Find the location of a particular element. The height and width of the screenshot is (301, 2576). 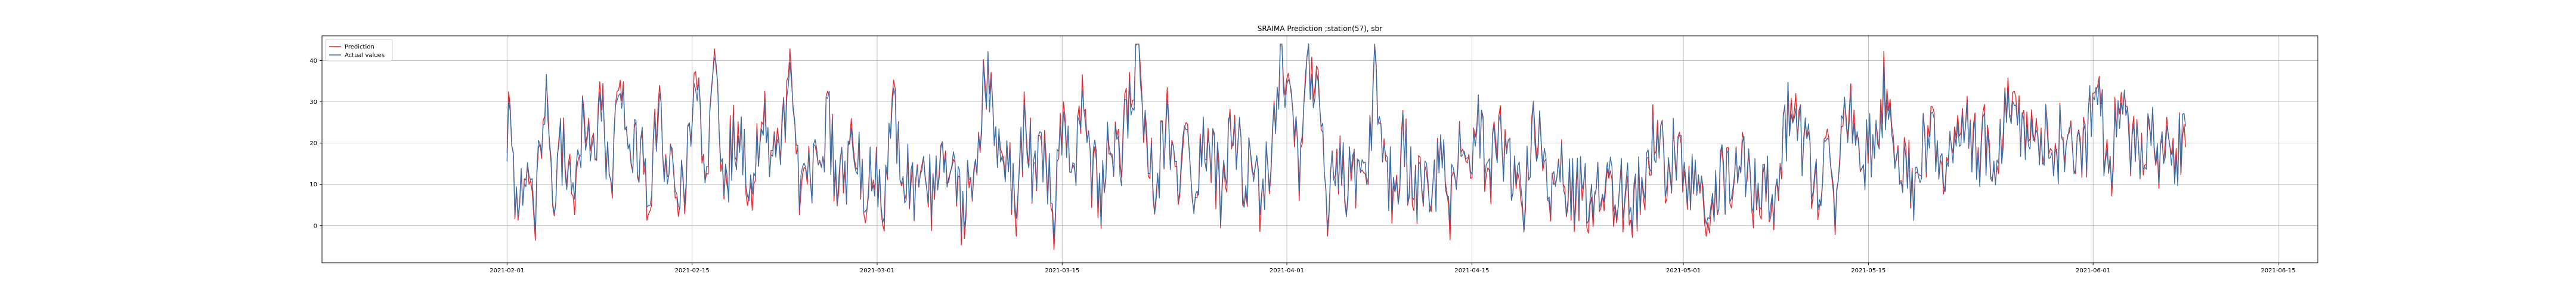

x-tick-label: 2021-02-01 is located at coordinates (507, 271).